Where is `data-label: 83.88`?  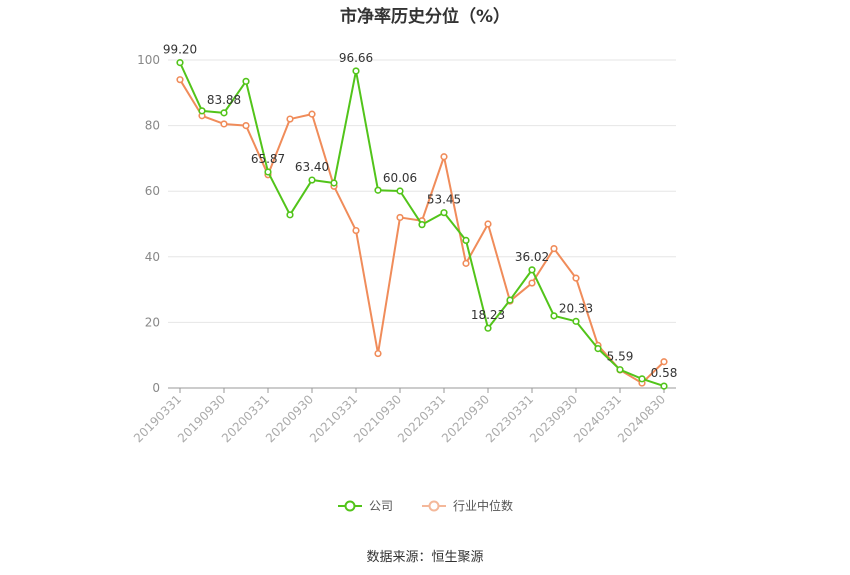 data-label: 83.88 is located at coordinates (224, 100).